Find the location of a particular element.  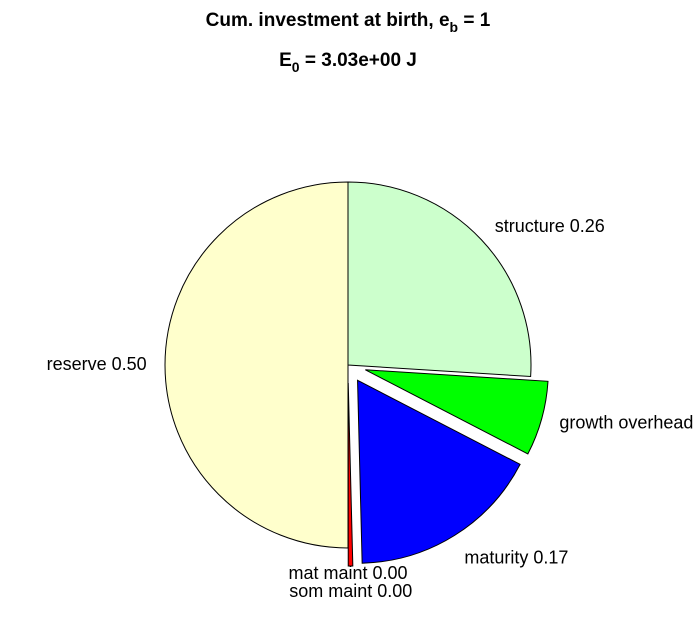

title-subscript: b is located at coordinates (454, 27).